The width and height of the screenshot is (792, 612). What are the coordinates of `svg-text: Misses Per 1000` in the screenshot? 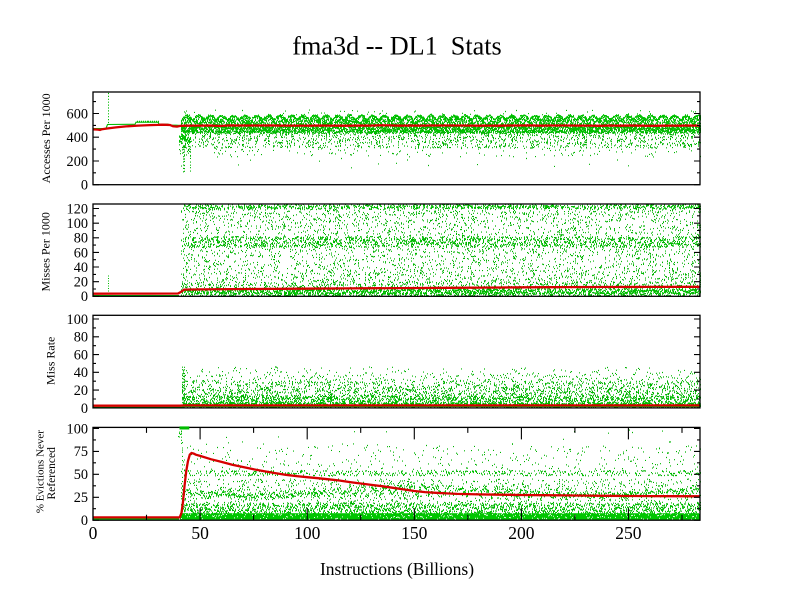 It's located at (46, 251).